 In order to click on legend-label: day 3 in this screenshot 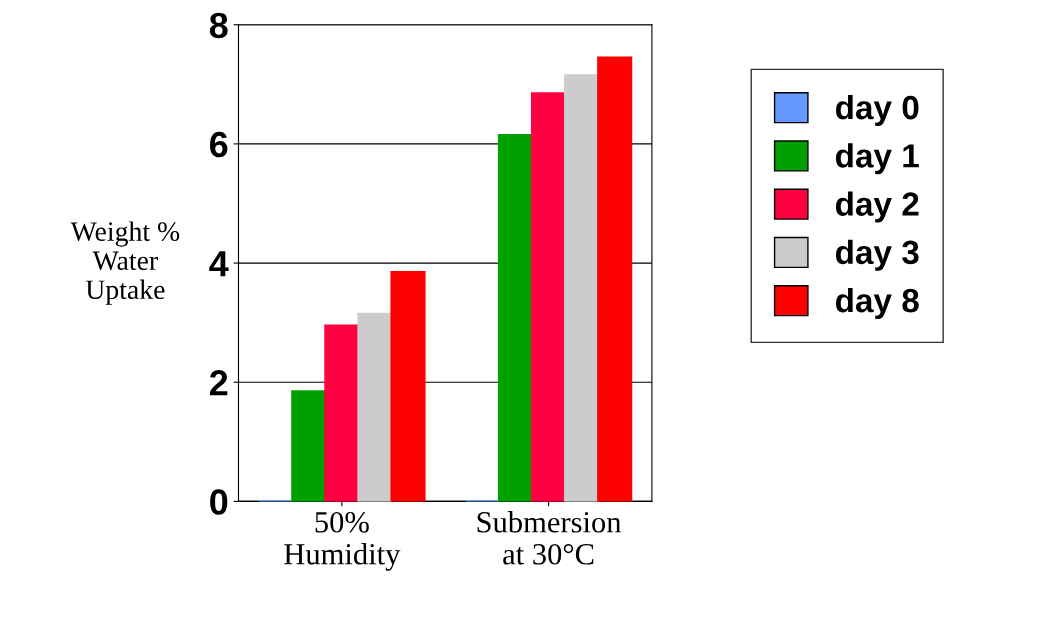, I will do `click(877, 255)`.